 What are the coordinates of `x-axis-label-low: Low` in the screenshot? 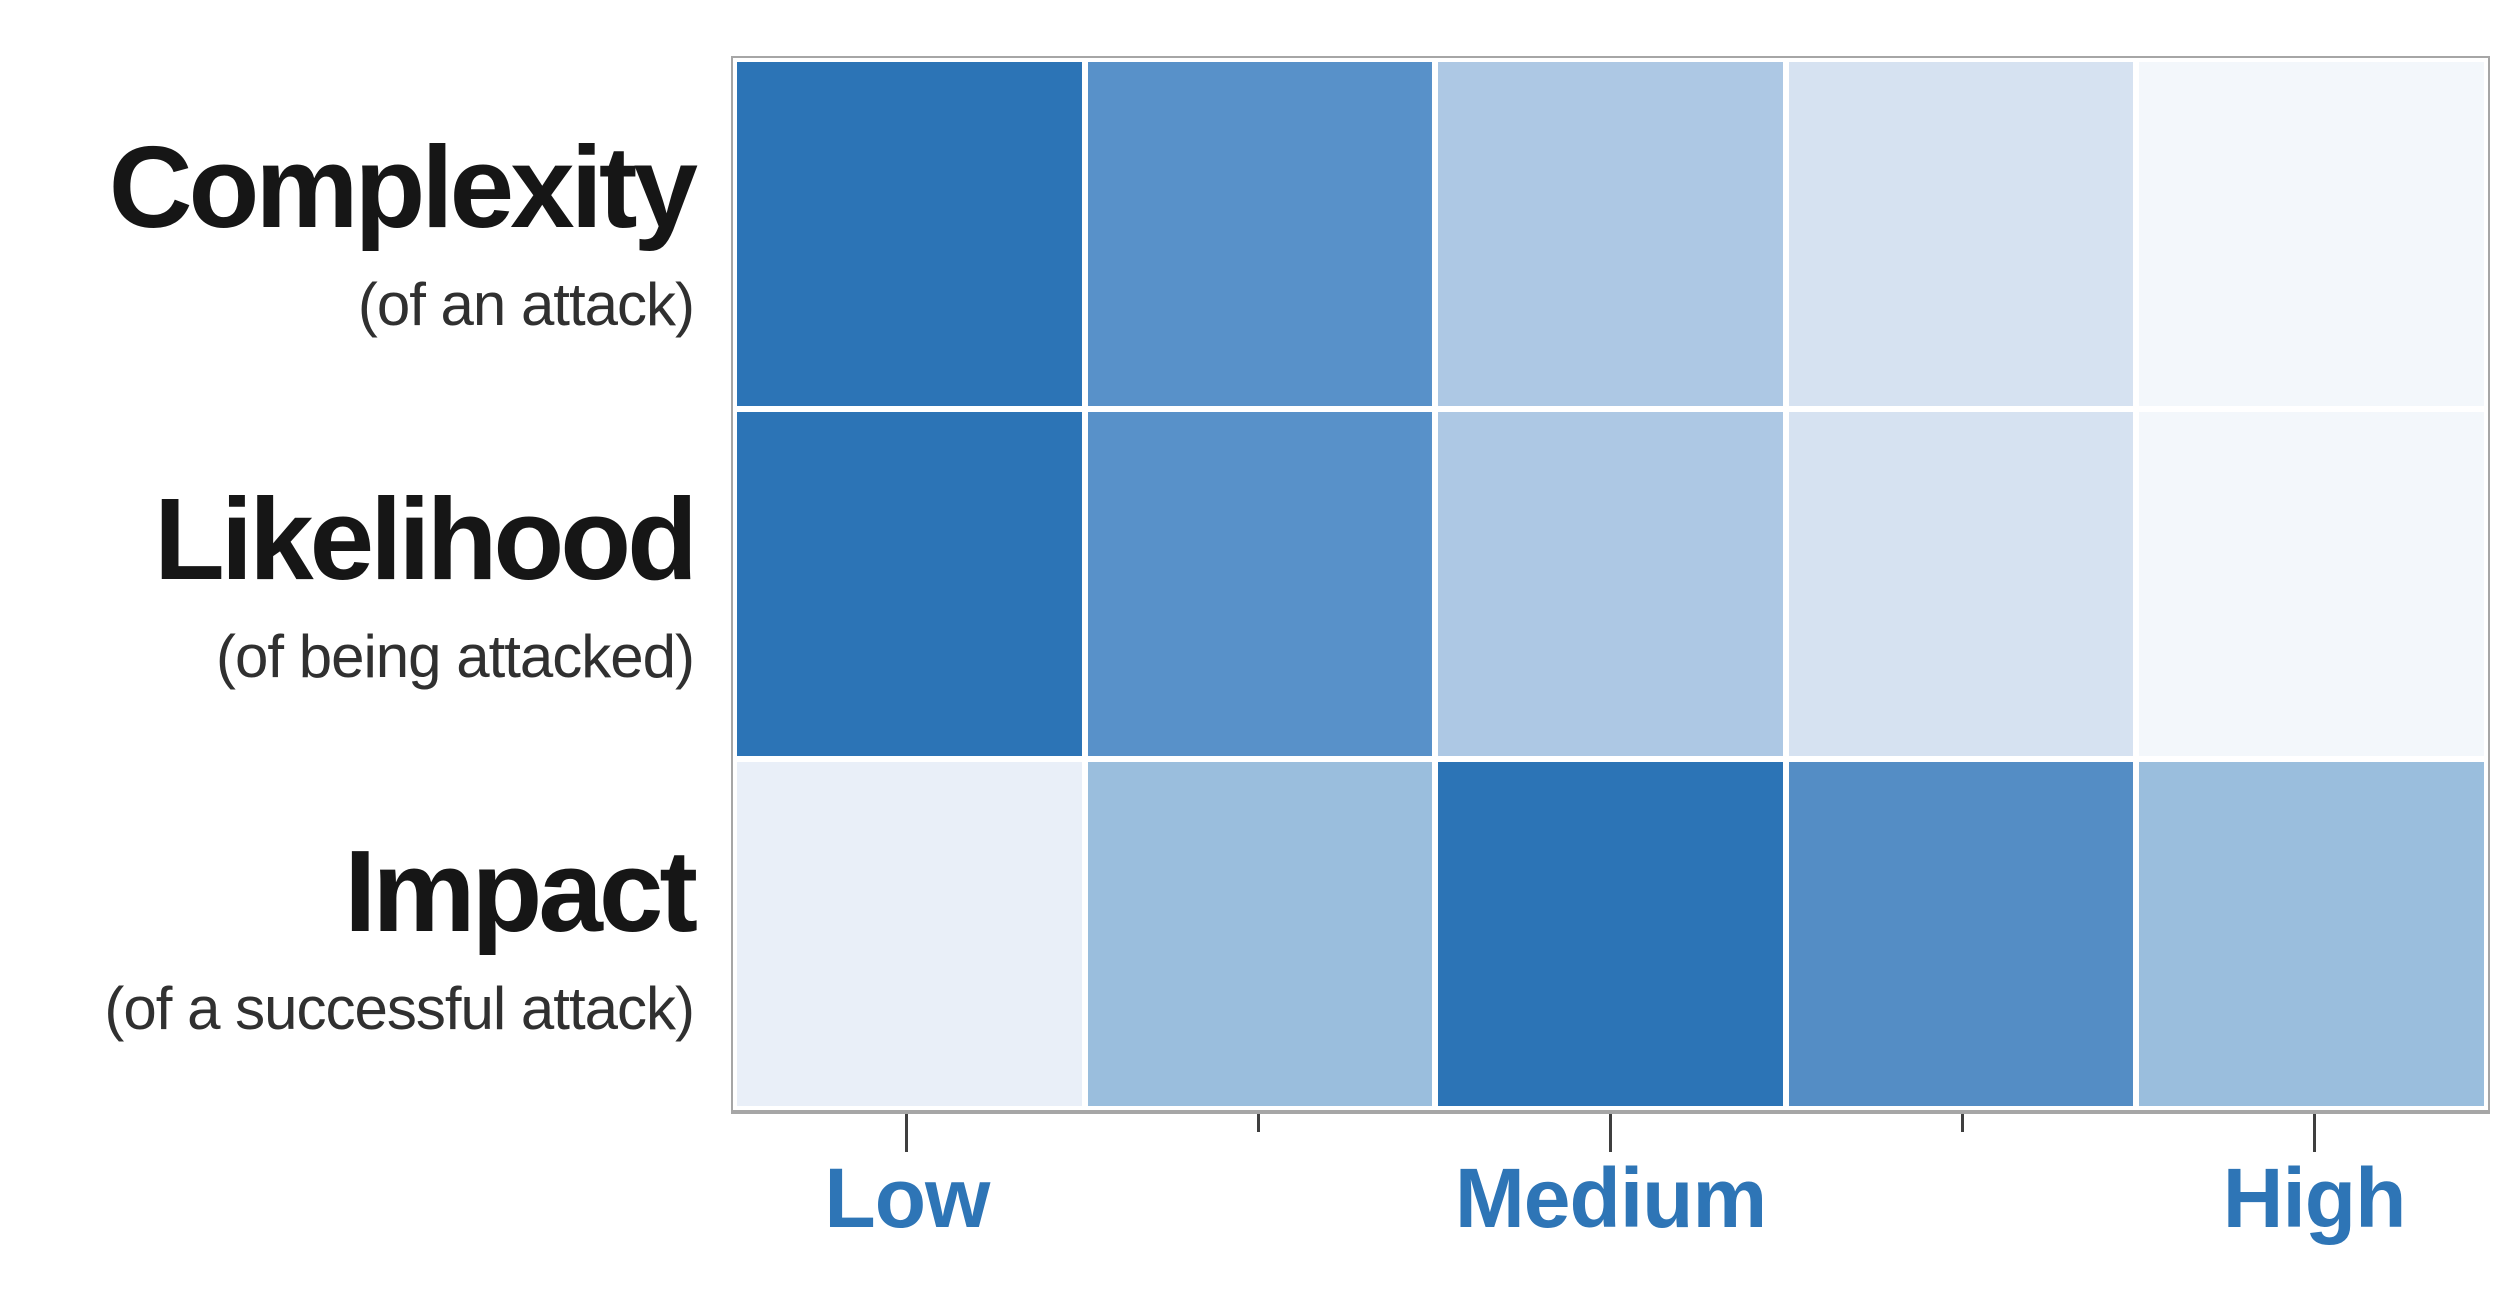 It's located at (907, 1198).